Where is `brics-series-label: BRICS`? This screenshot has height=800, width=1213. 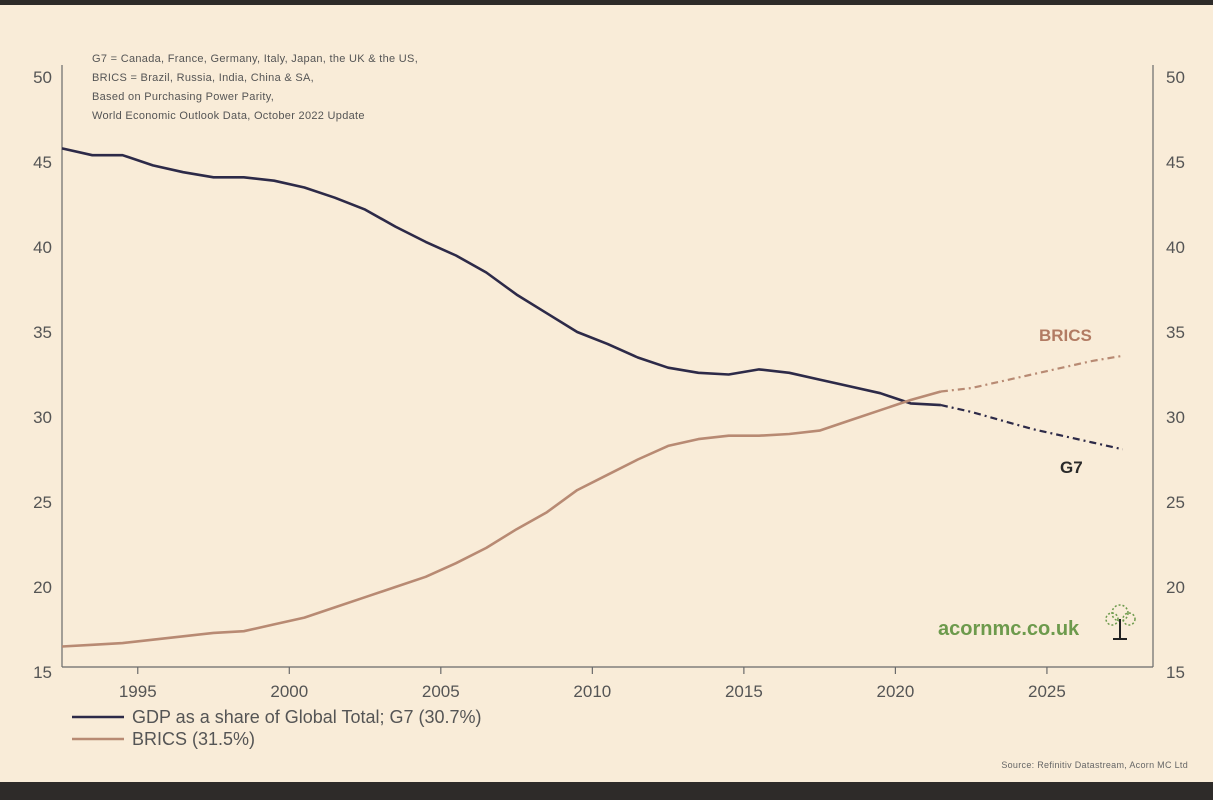
brics-series-label: BRICS is located at coordinates (1065, 335).